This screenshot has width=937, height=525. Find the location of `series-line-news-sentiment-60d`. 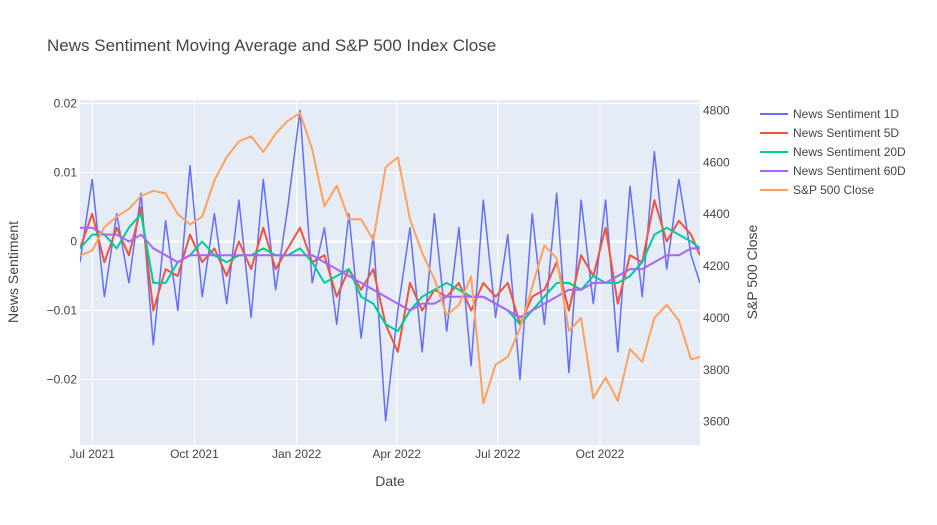

series-line-news-sentiment-60d is located at coordinates (390, 272).